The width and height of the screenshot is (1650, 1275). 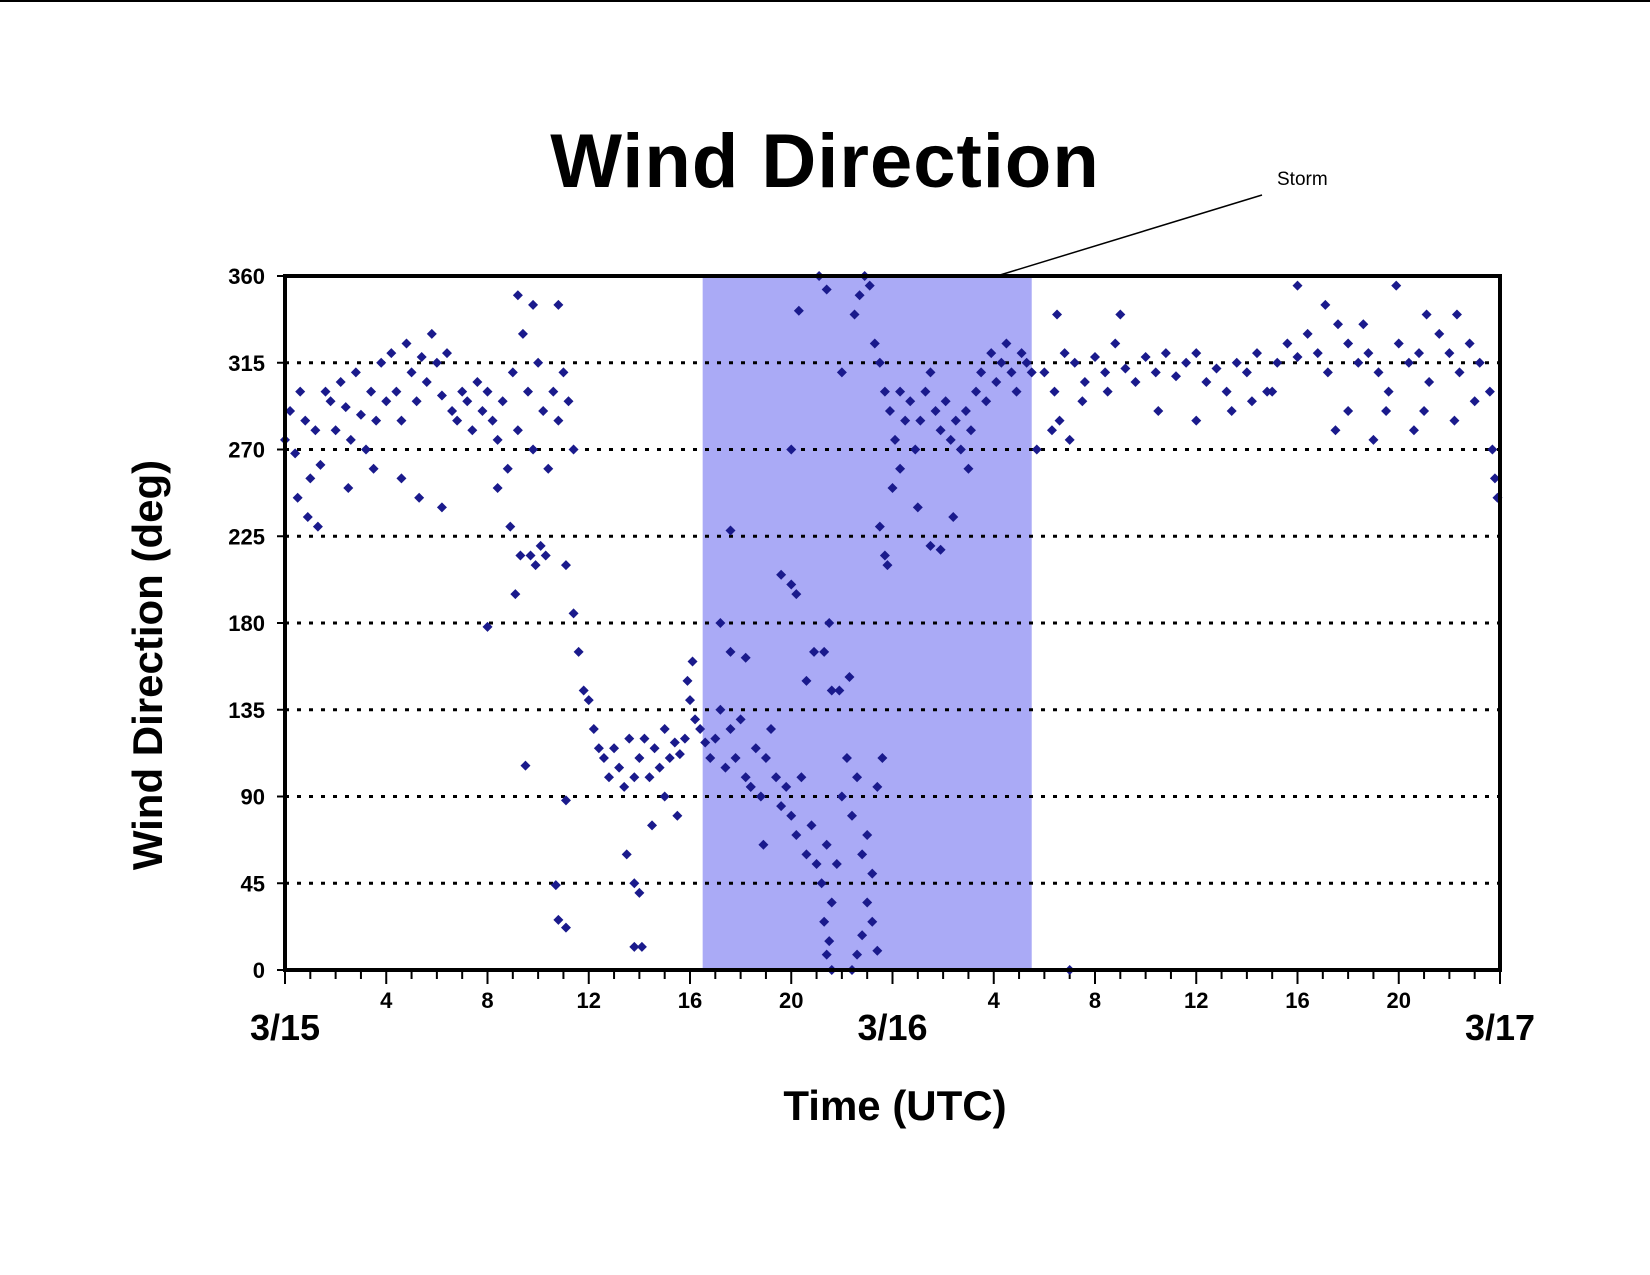 What do you see at coordinates (1399, 1000) in the screenshot?
I see `x-tick-label: 20` at bounding box center [1399, 1000].